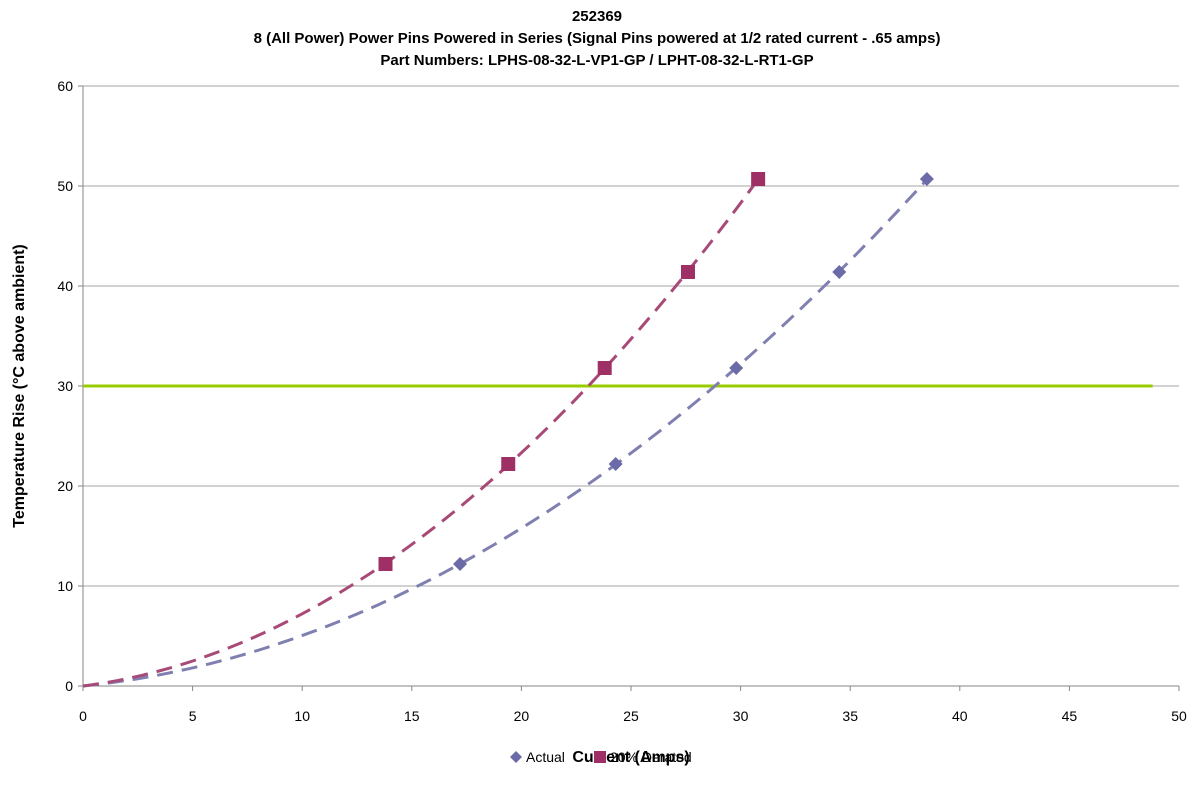 Image resolution: width=1194 pixels, height=792 pixels. What do you see at coordinates (597, 16) in the screenshot?
I see `chart-title-line-1: 252369` at bounding box center [597, 16].